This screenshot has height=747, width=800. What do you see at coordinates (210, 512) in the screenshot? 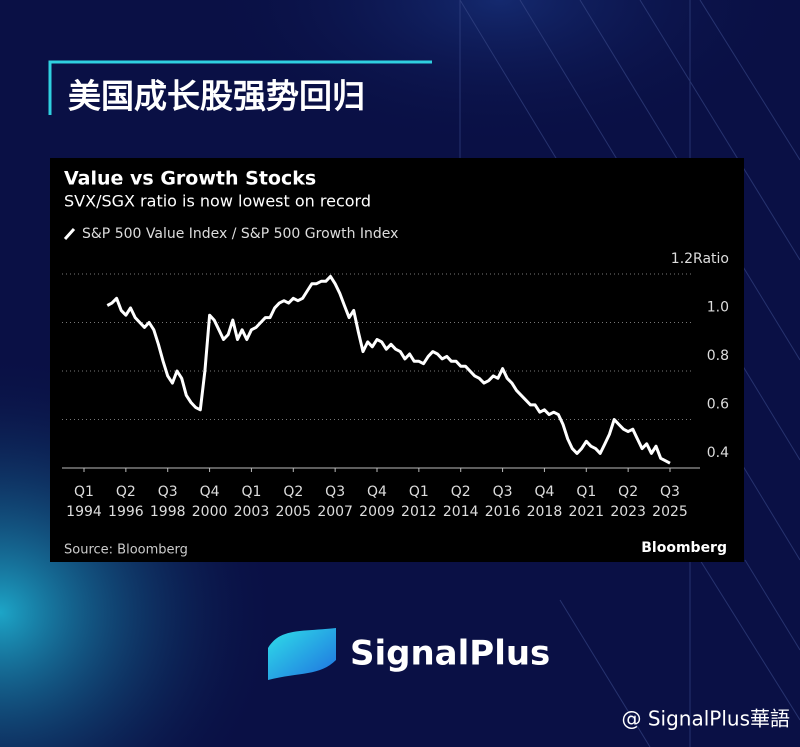
I see `x-tick-label: 2000` at bounding box center [210, 512].